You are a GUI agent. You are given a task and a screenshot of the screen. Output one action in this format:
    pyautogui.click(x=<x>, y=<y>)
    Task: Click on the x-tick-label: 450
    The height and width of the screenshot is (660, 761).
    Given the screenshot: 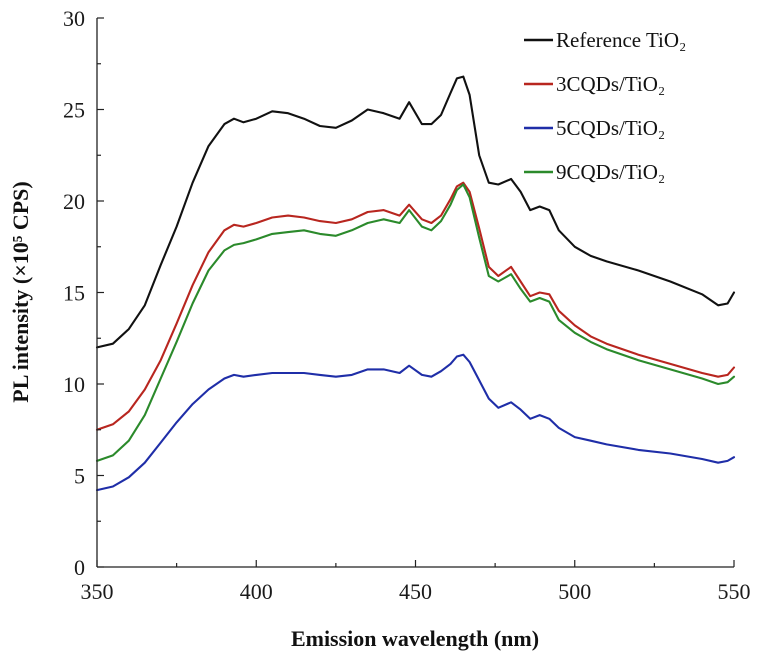 What is the action you would take?
    pyautogui.click(x=415, y=591)
    